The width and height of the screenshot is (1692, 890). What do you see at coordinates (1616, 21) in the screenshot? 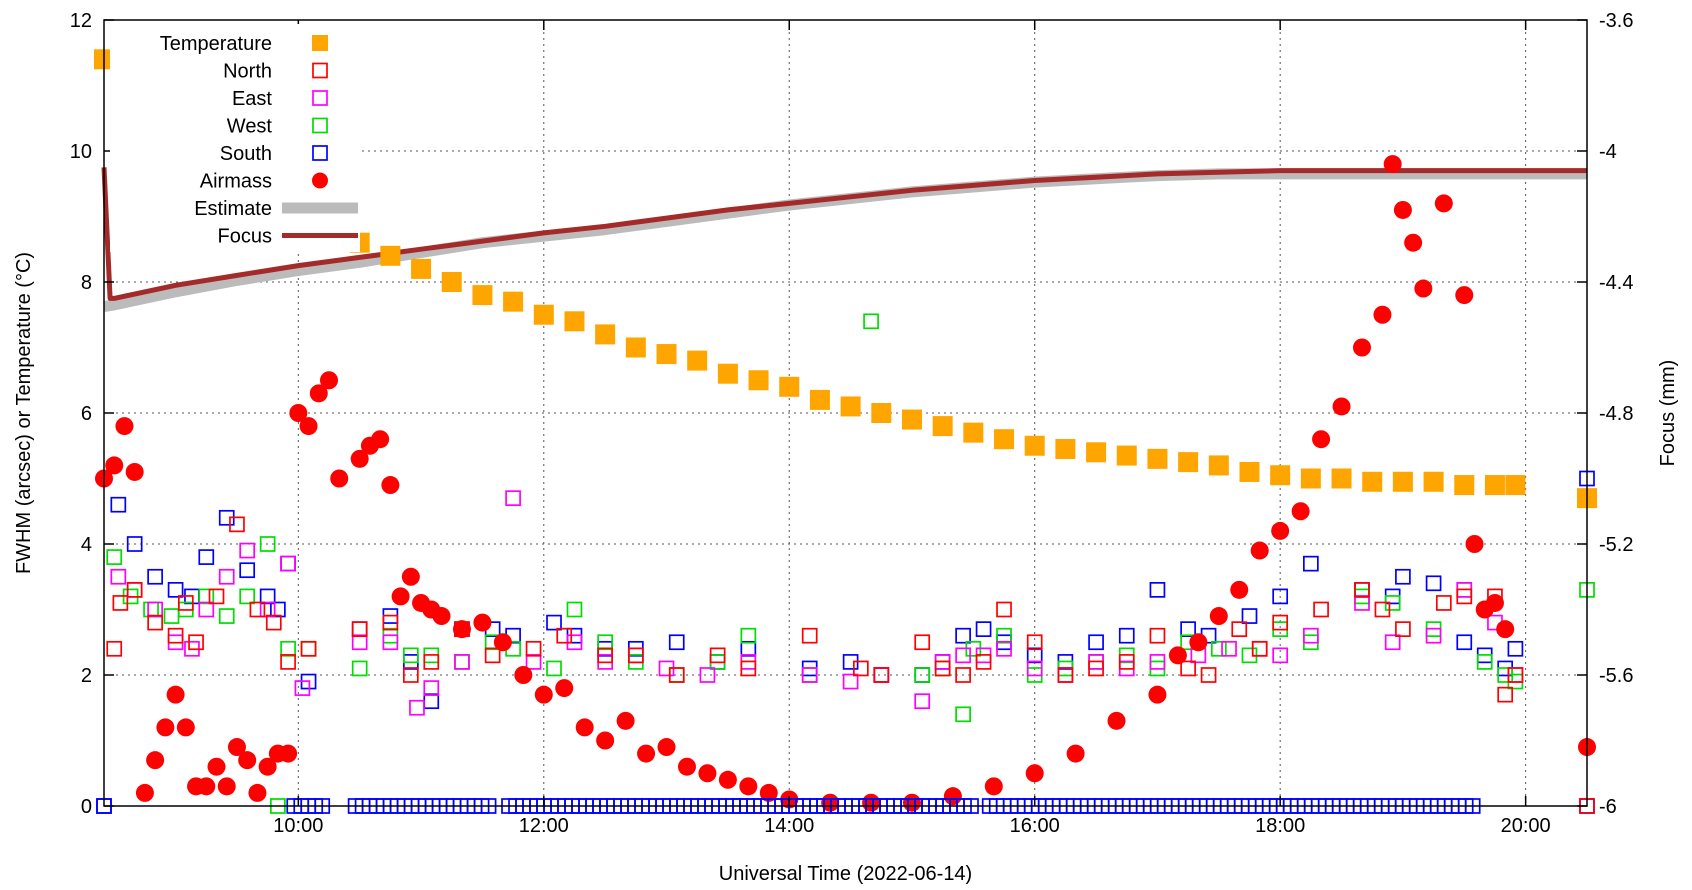
I see `y2-tick-label: -3.6` at bounding box center [1616, 21].